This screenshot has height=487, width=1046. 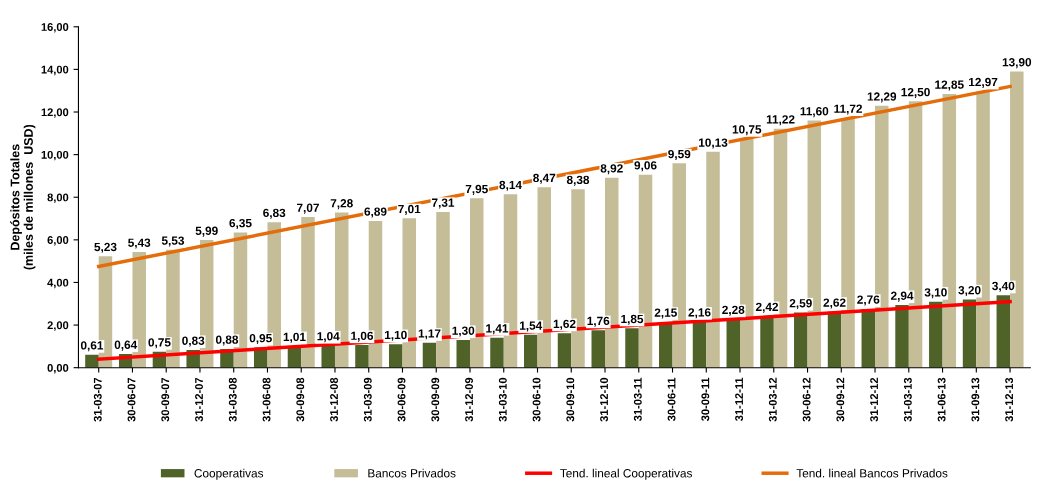 What do you see at coordinates (173, 241) in the screenshot?
I see `data-label: 5,53` at bounding box center [173, 241].